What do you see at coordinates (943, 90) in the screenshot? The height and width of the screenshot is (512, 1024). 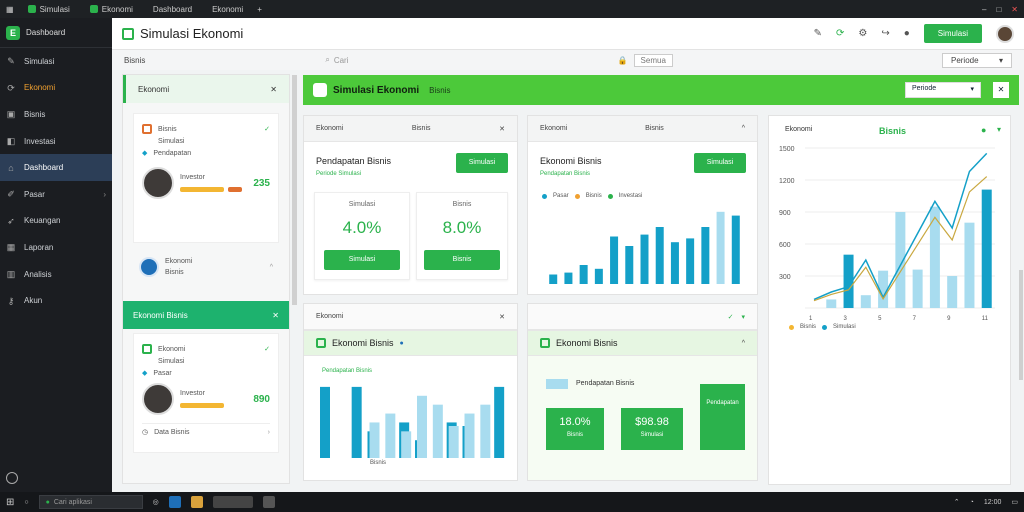 I see `period-dropdown: Periode ▾` at bounding box center [943, 90].